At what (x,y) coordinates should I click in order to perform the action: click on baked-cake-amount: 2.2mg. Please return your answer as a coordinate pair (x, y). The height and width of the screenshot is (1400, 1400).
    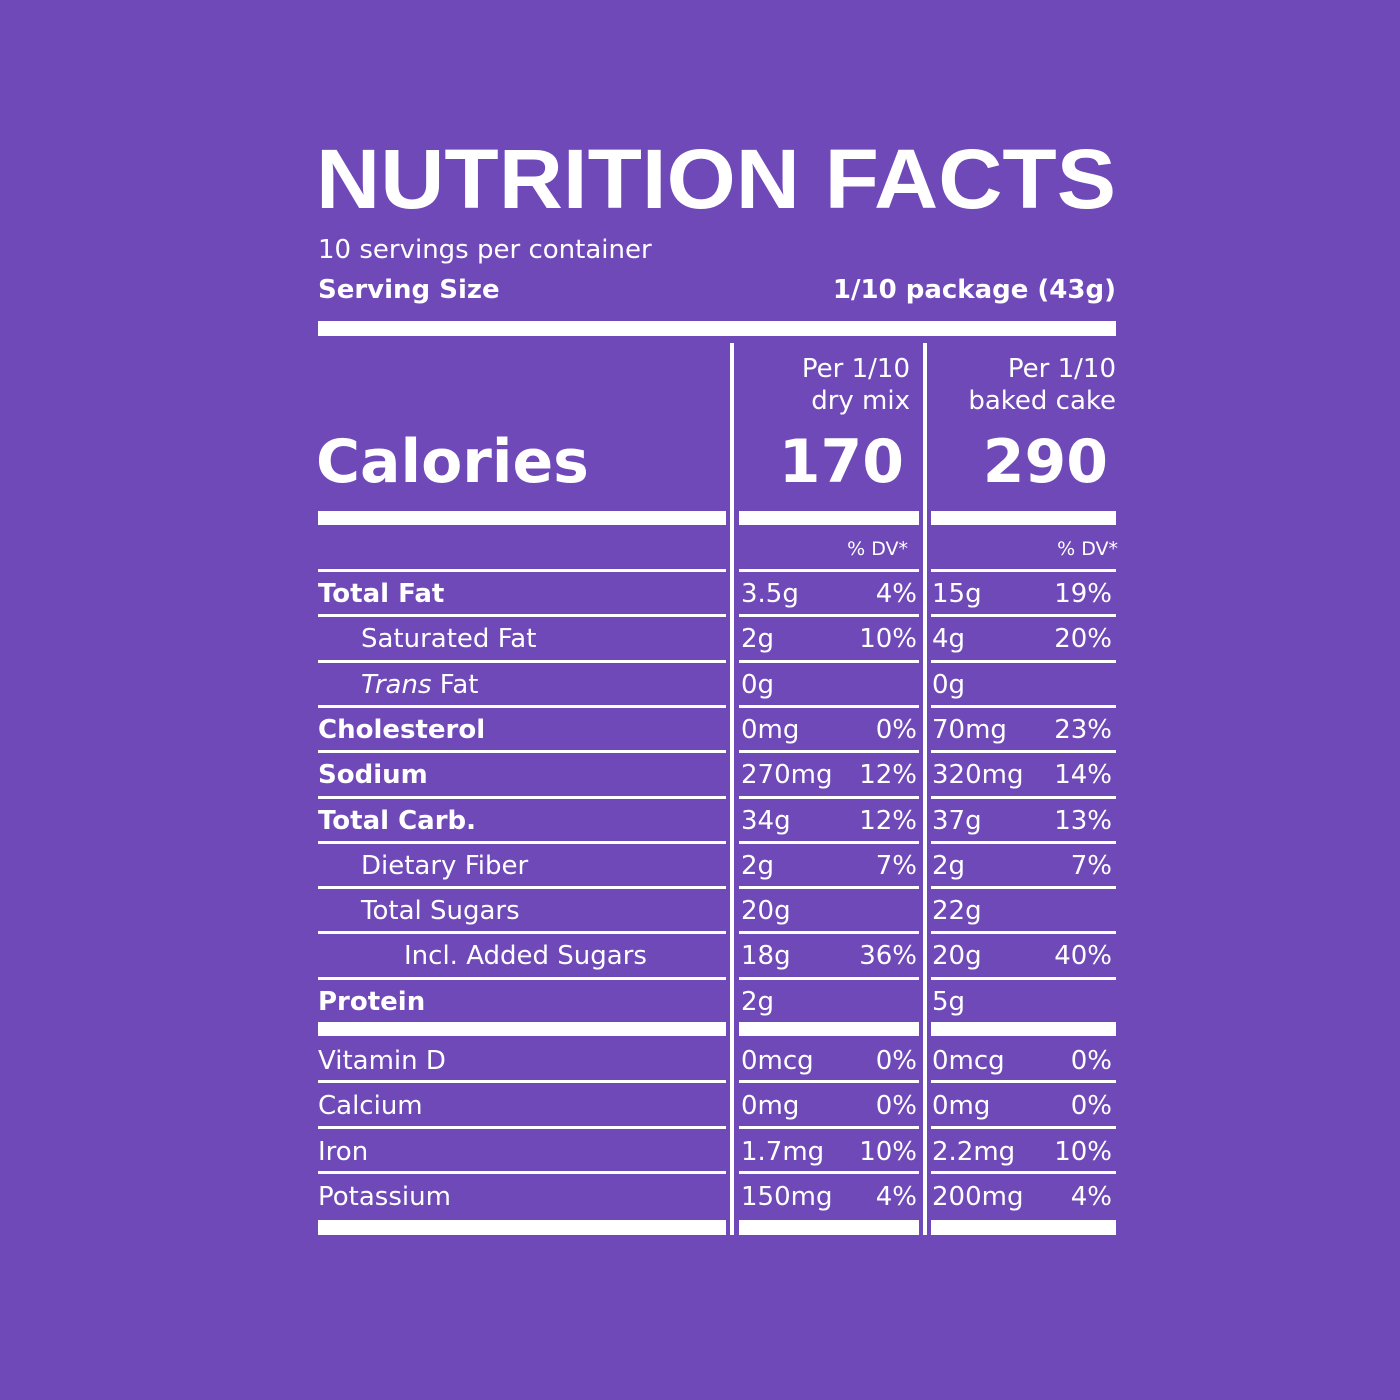
    Looking at the image, I should click on (974, 1152).